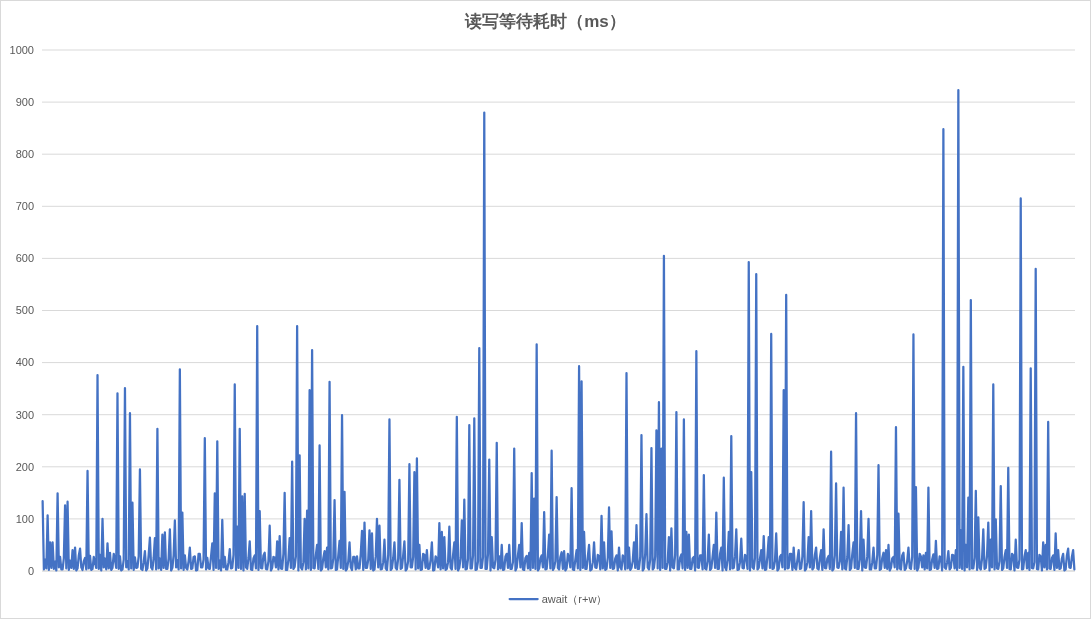  Describe the element at coordinates (24, 206) in the screenshot. I see `y-tick-label: 700` at that location.